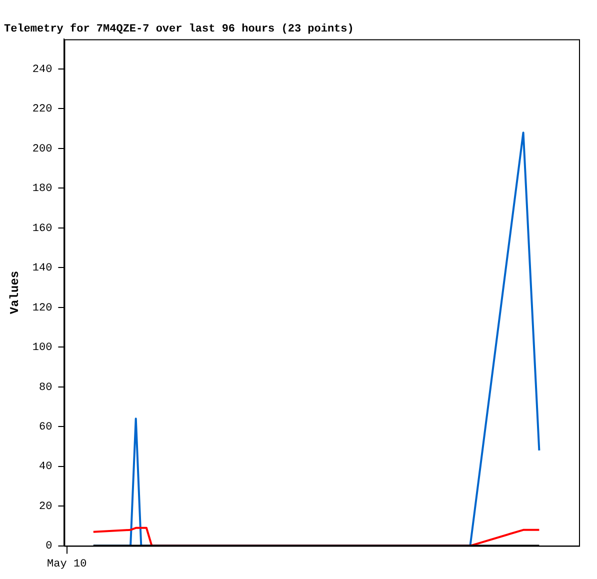 This screenshot has height=579, width=597. What do you see at coordinates (45, 428) in the screenshot?
I see `y-tick-label: 60` at bounding box center [45, 428].